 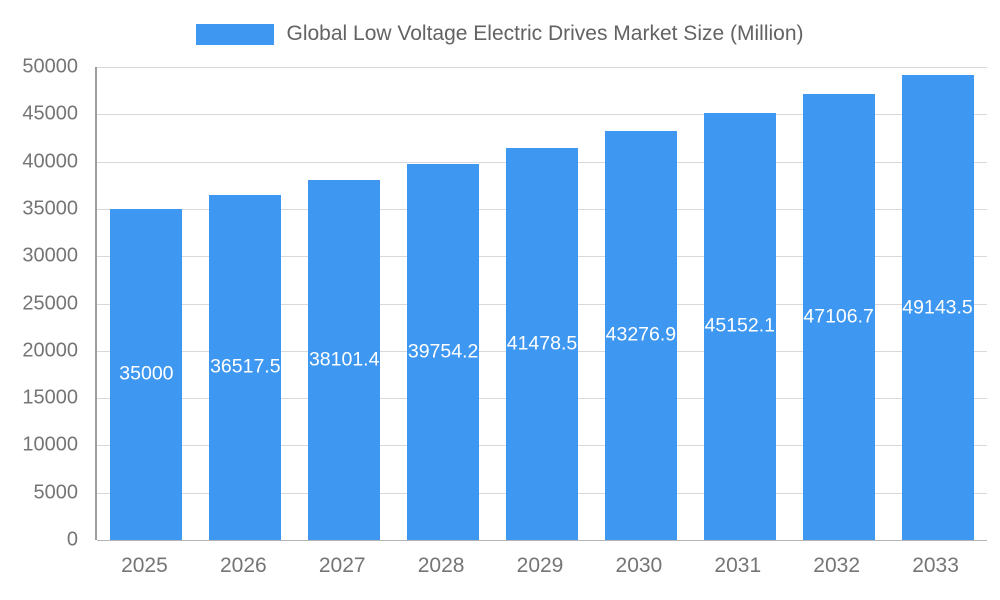 I want to click on bar-value-label: 47106.7, so click(x=838, y=316).